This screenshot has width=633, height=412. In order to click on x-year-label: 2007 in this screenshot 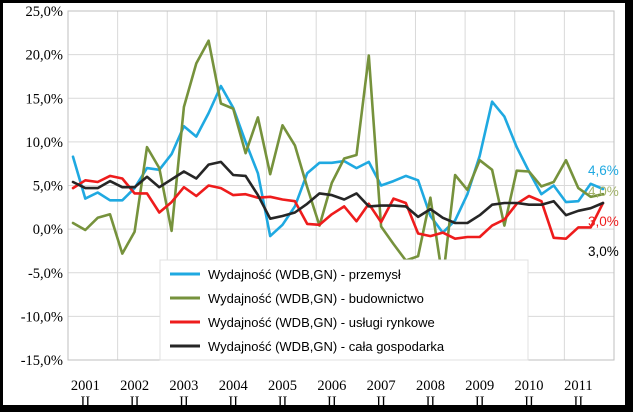, I will do `click(381, 386)`.